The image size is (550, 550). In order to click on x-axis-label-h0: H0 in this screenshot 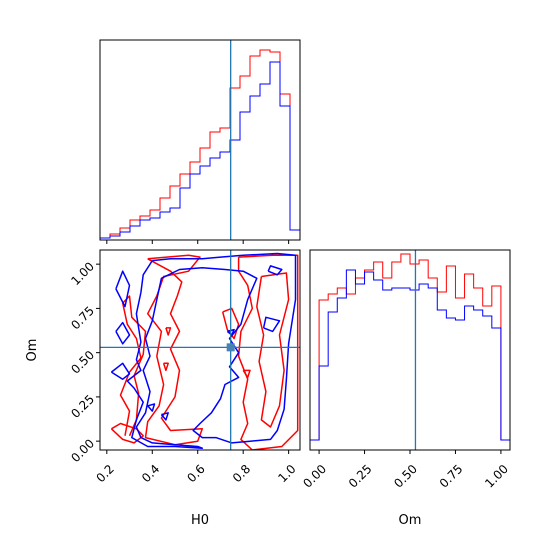, I will do `click(200, 520)`.